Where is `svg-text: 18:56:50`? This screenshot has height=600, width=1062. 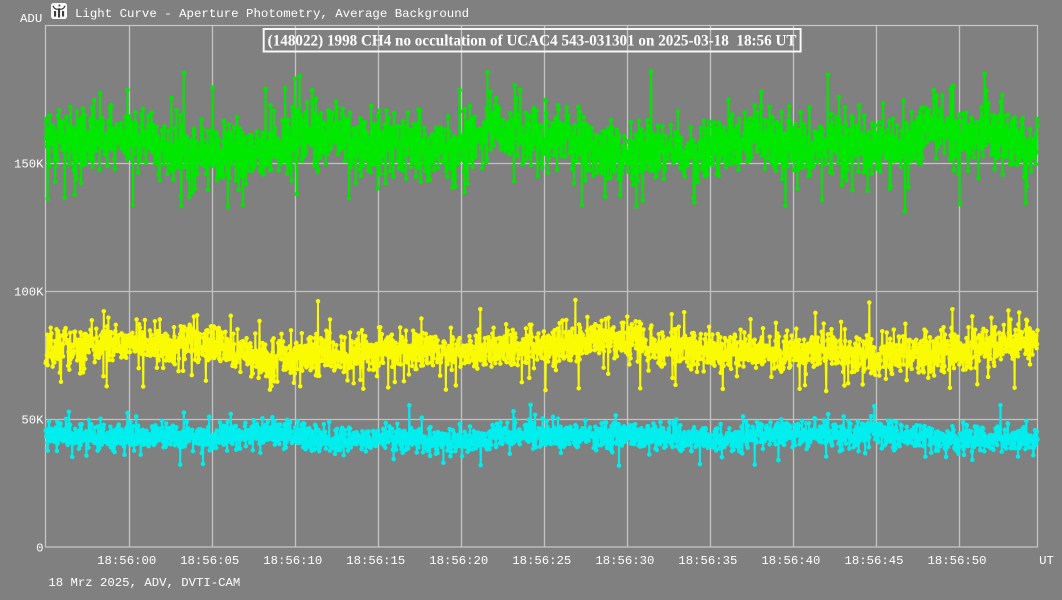
svg-text: 18:56:50 is located at coordinates (956, 561).